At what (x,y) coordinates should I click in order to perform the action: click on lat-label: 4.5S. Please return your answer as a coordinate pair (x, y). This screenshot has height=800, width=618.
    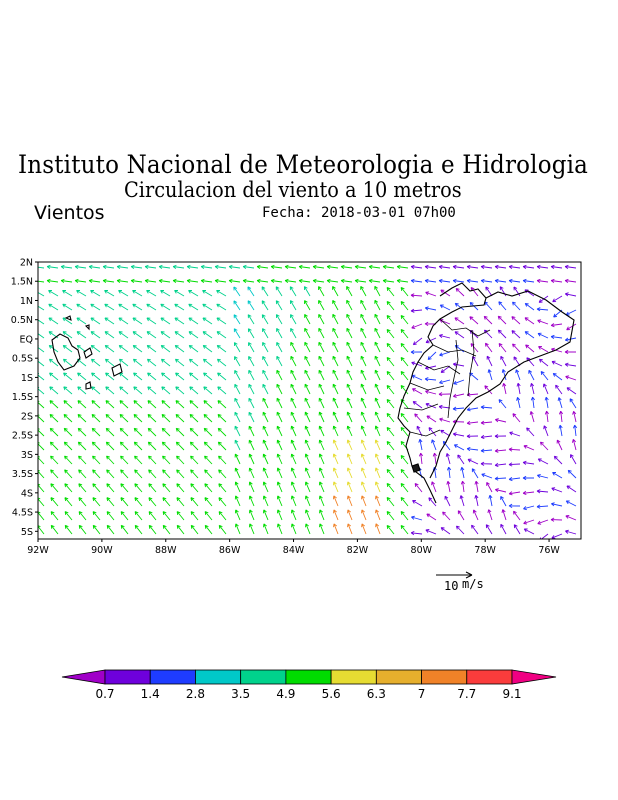
    Looking at the image, I should click on (22, 513).